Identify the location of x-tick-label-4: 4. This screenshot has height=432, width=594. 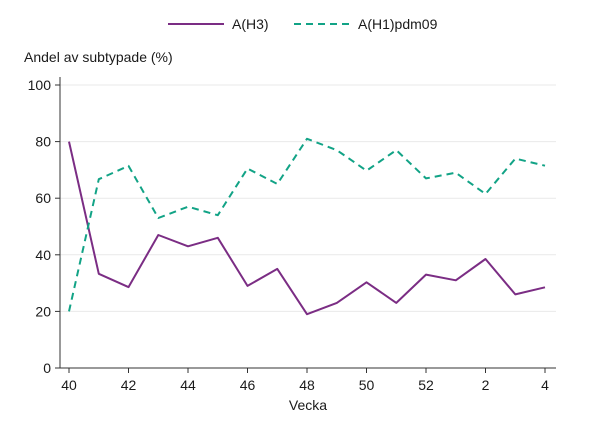
(545, 385).